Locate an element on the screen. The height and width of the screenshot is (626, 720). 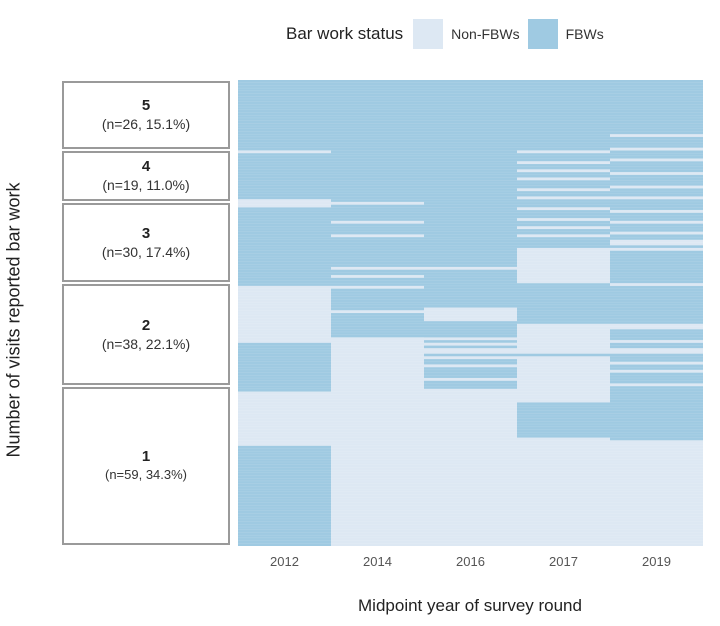
group-visits-label: 3 is located at coordinates (146, 233).